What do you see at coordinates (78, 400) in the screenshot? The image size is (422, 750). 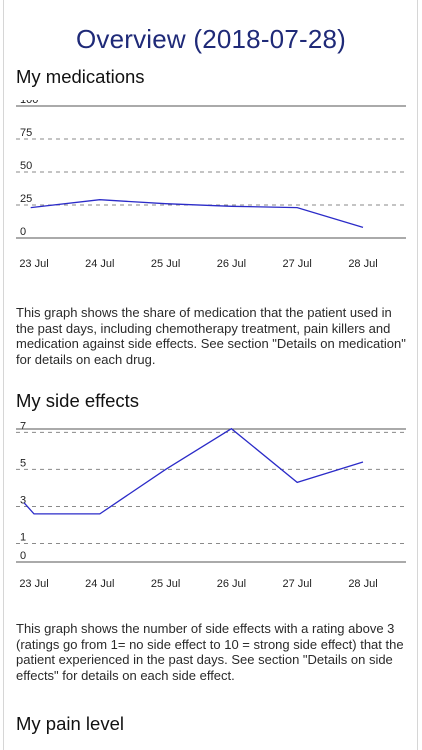 I see `section-title-side-effects: My side effects` at bounding box center [78, 400].